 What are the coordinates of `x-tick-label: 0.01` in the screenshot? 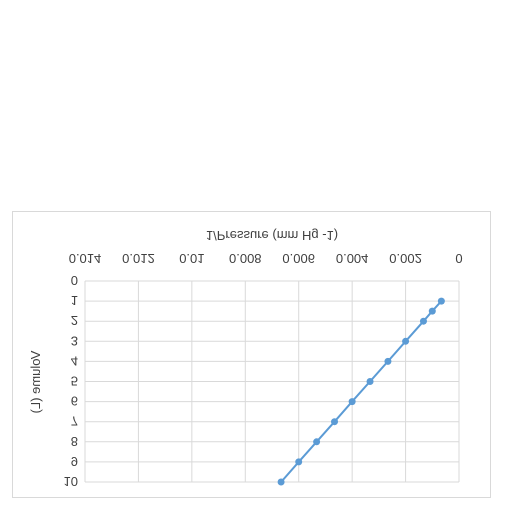 It's located at (191, 258).